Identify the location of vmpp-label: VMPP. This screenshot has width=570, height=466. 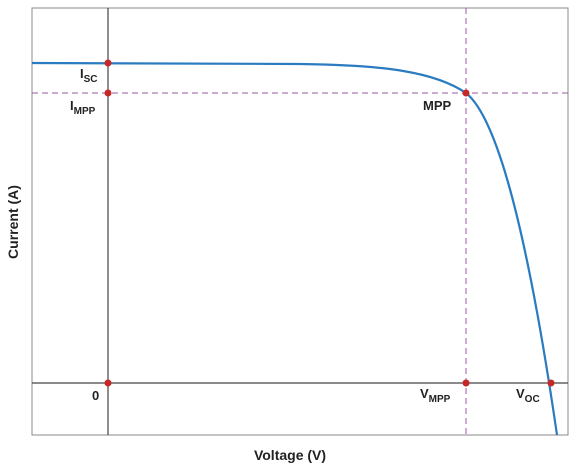
(435, 395).